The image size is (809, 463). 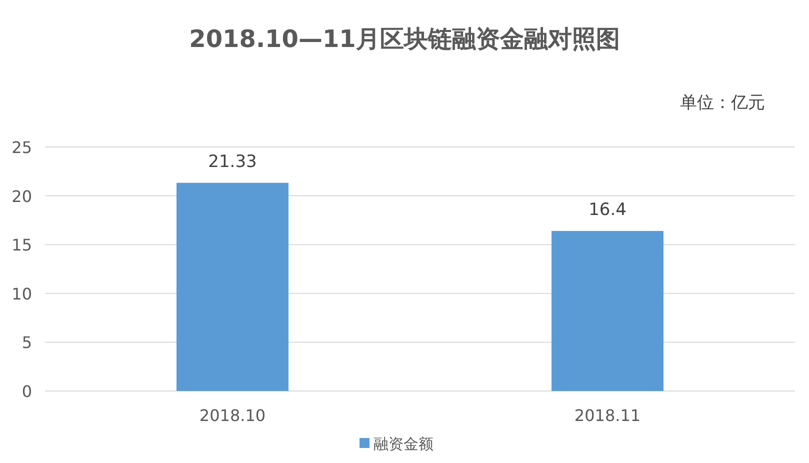 What do you see at coordinates (22, 196) in the screenshot?
I see `y-tick-label: 20` at bounding box center [22, 196].